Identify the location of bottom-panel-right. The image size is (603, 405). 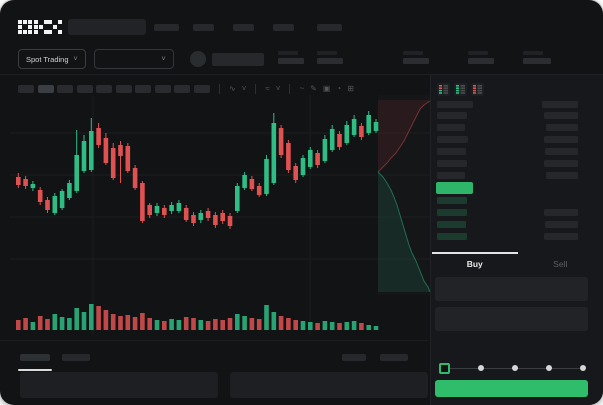
(329, 385).